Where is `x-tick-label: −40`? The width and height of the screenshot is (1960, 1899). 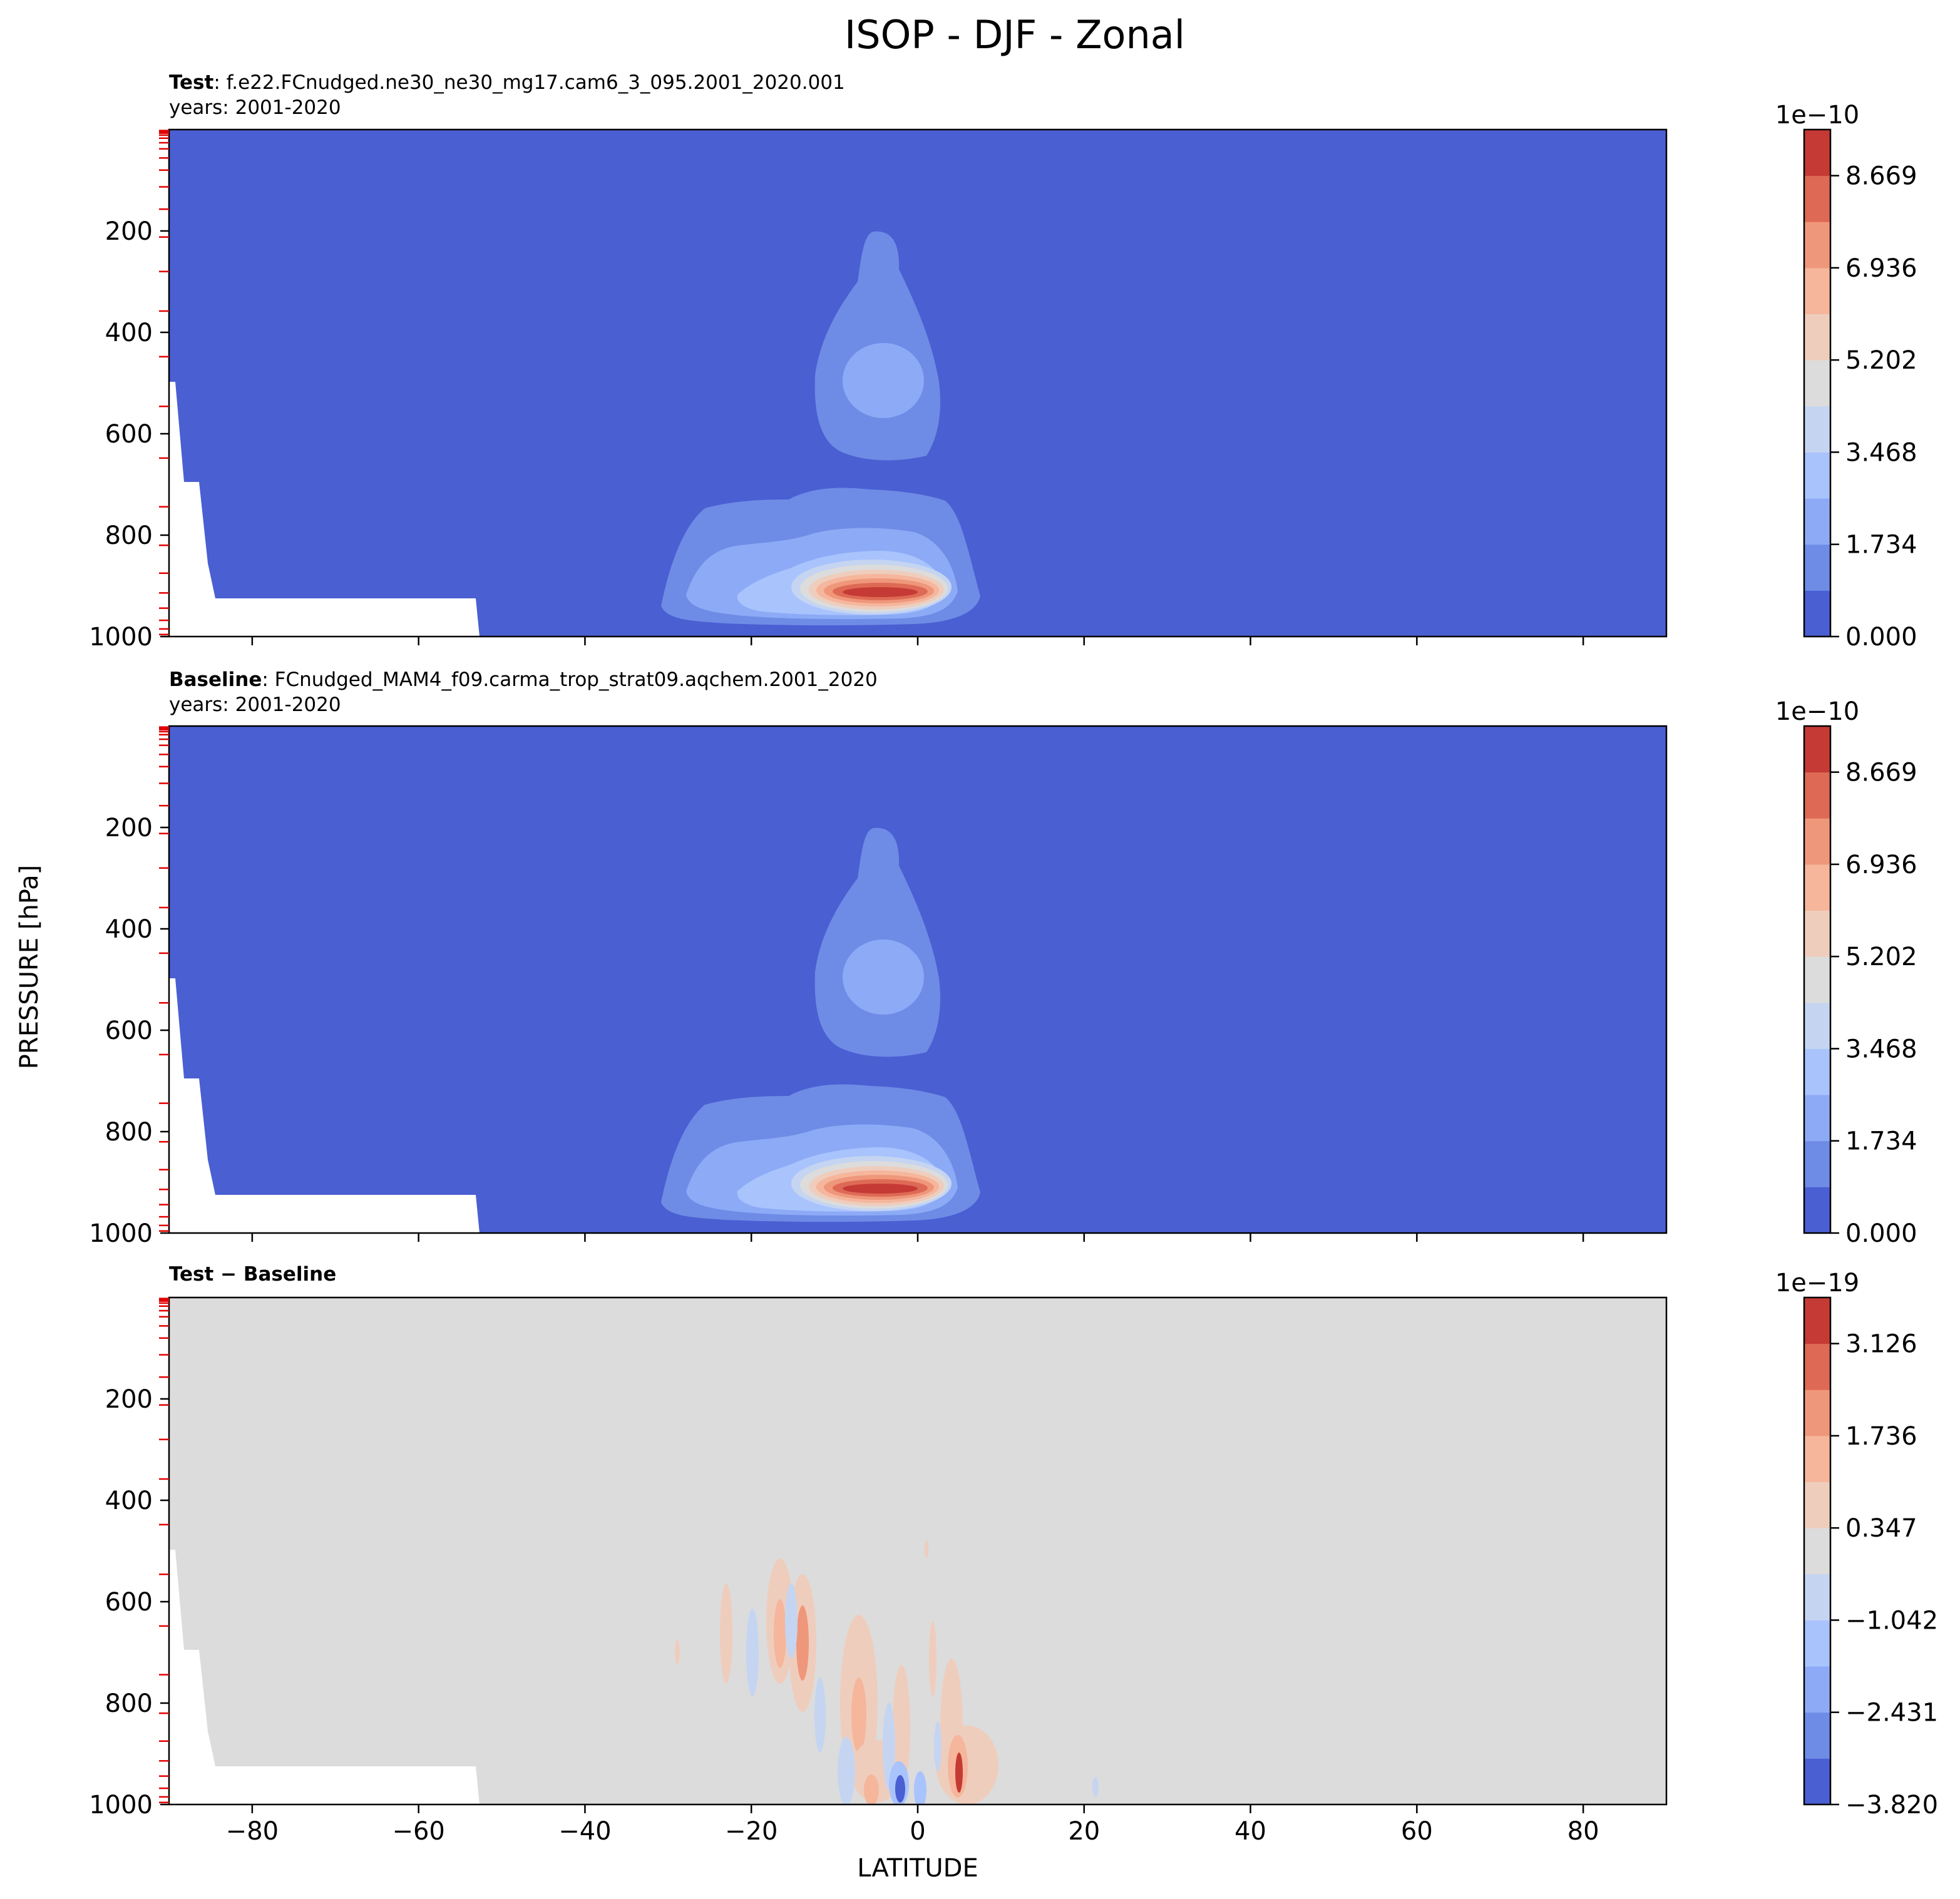
x-tick-label: −40 is located at coordinates (584, 1831).